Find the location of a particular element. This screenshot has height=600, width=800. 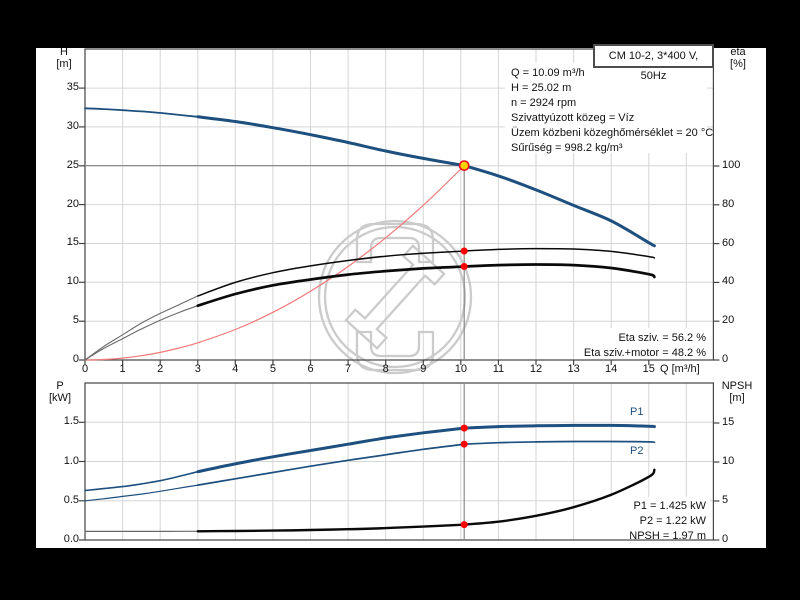

p2-curve is located at coordinates (370, 471).